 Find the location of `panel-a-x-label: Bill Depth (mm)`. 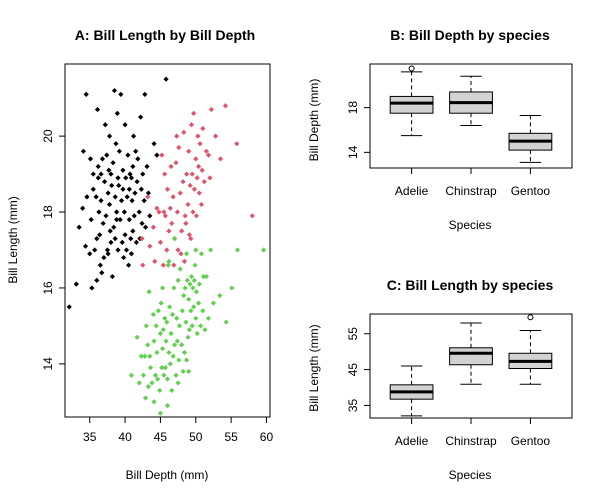

panel-a-x-label: Bill Depth (mm) is located at coordinates (167, 475).